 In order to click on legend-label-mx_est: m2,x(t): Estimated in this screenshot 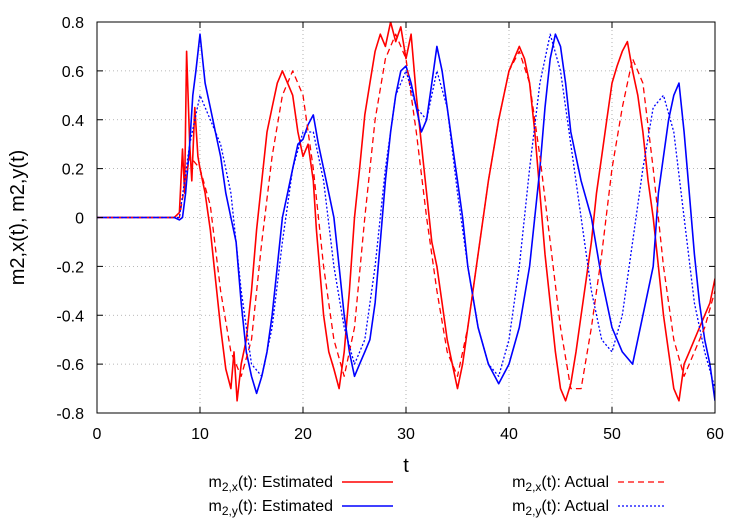, I will do `click(271, 484)`.